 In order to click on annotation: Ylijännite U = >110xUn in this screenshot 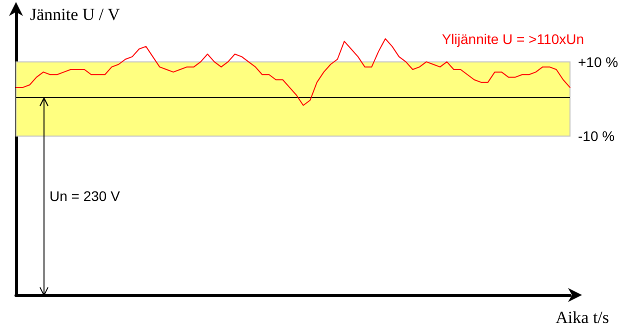, I will do `click(513, 39)`.